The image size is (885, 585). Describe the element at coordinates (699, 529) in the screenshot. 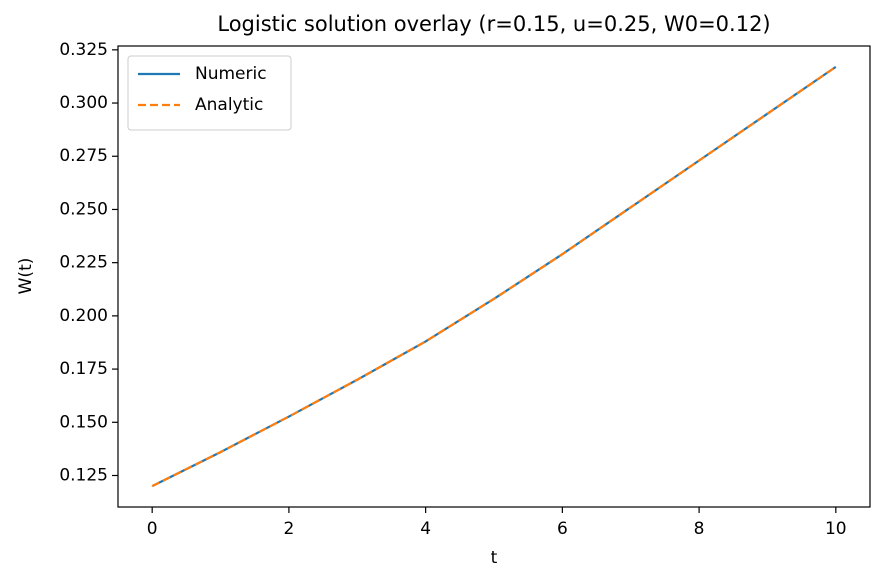

I see `x-tick-label: 8` at that location.